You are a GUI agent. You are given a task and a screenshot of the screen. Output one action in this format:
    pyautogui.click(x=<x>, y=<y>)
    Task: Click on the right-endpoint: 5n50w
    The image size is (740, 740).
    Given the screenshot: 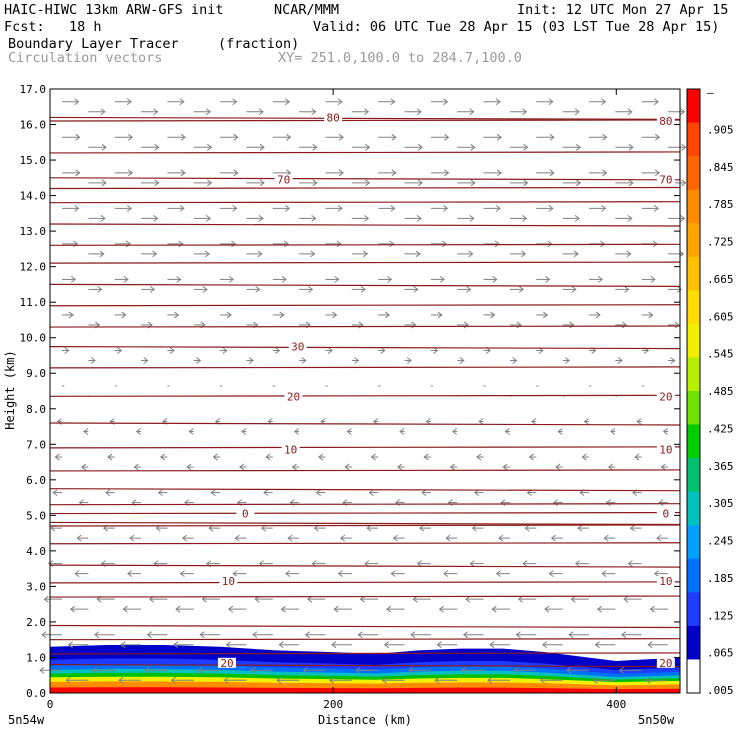 What is the action you would take?
    pyautogui.click(x=656, y=720)
    